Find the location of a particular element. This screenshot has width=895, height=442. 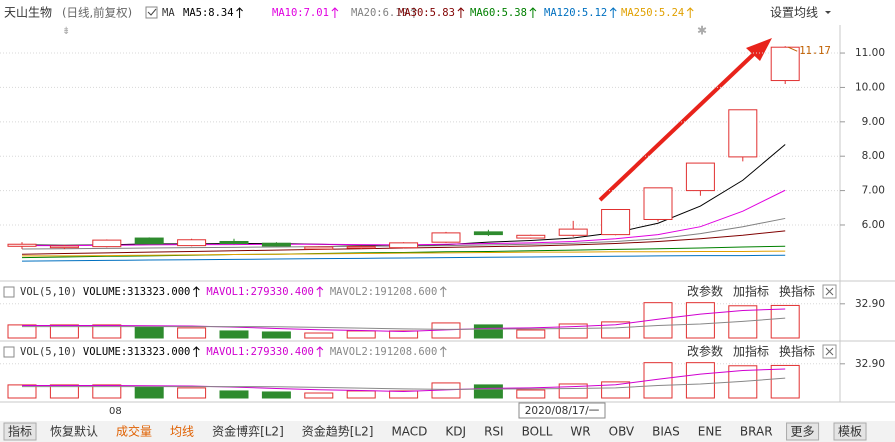

tab: 资金趋势[L2] is located at coordinates (338, 431).